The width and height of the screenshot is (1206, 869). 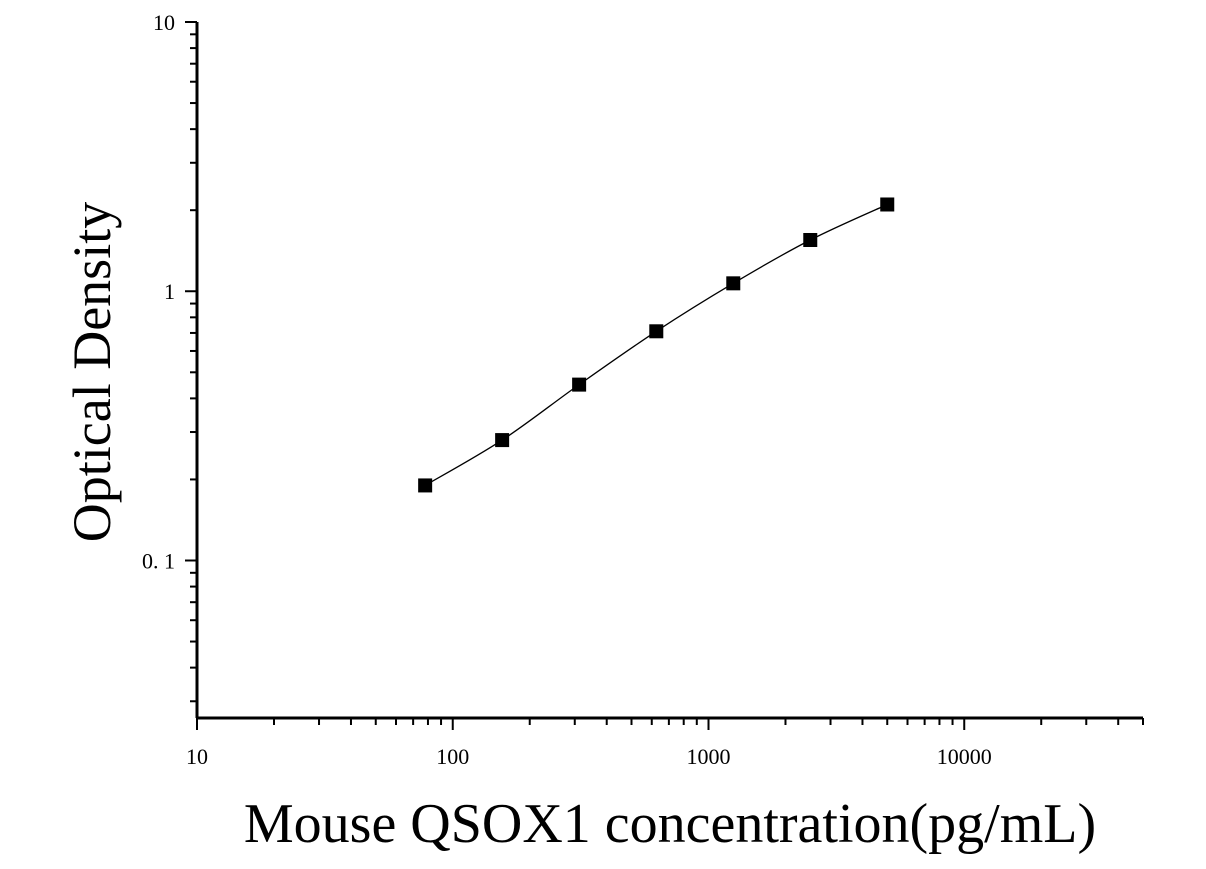 I want to click on y-axis-title: Optical Density, so click(x=92, y=372).